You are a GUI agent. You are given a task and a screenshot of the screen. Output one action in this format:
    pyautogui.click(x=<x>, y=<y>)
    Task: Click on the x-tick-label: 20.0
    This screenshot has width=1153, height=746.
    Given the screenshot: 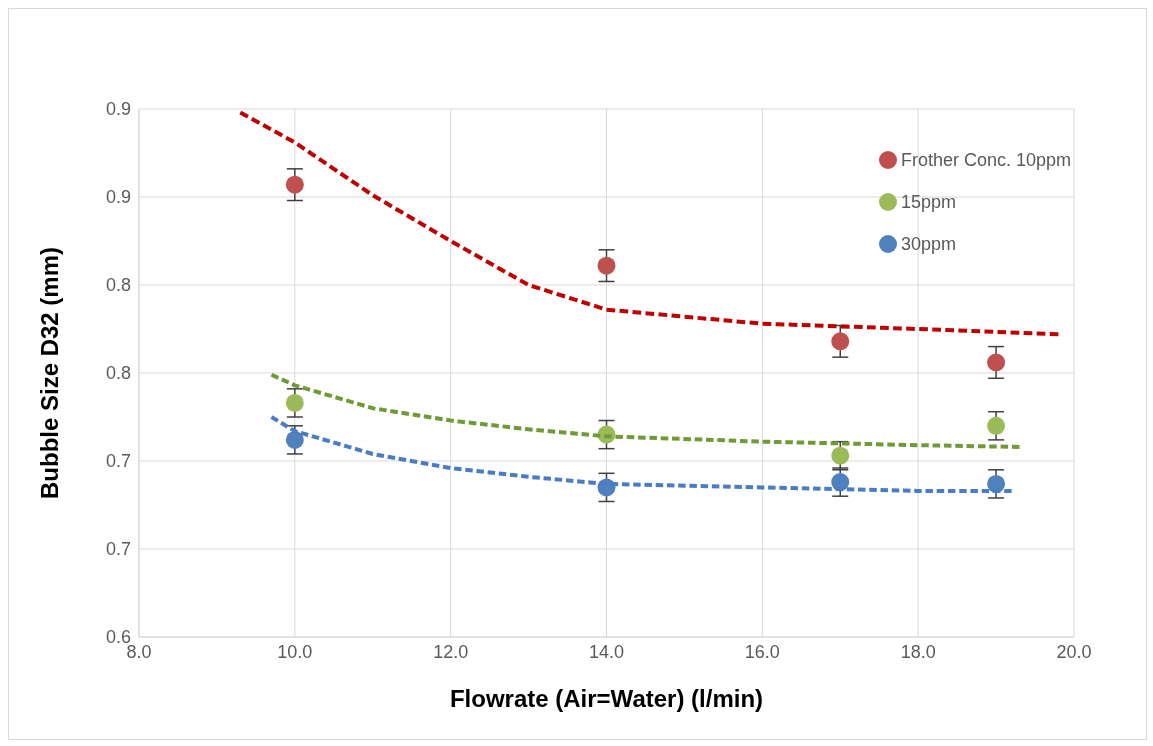 What is the action you would take?
    pyautogui.click(x=1074, y=651)
    